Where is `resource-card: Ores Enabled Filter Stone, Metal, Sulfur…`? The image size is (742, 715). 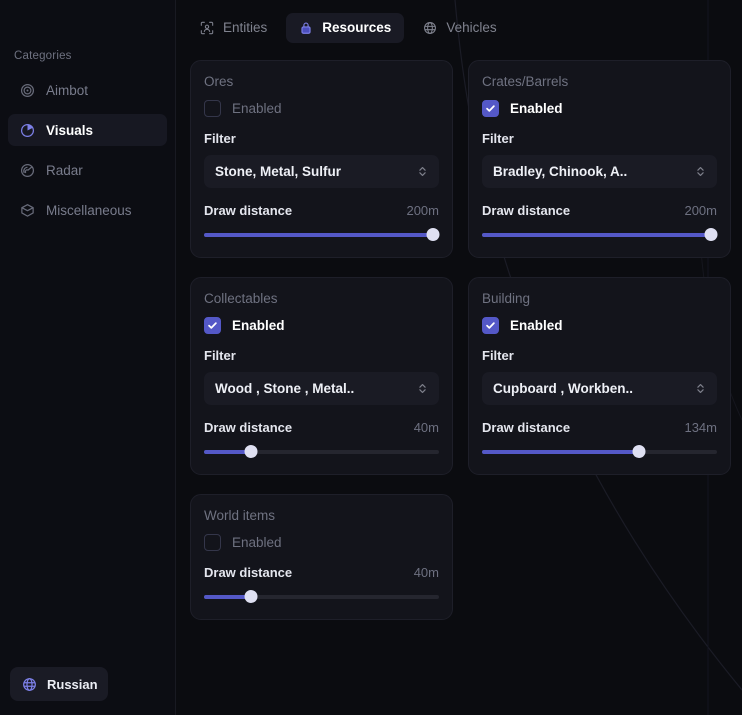
resource-card: Ores Enabled Filter Stone, Metal, Sulfur… is located at coordinates (321, 159).